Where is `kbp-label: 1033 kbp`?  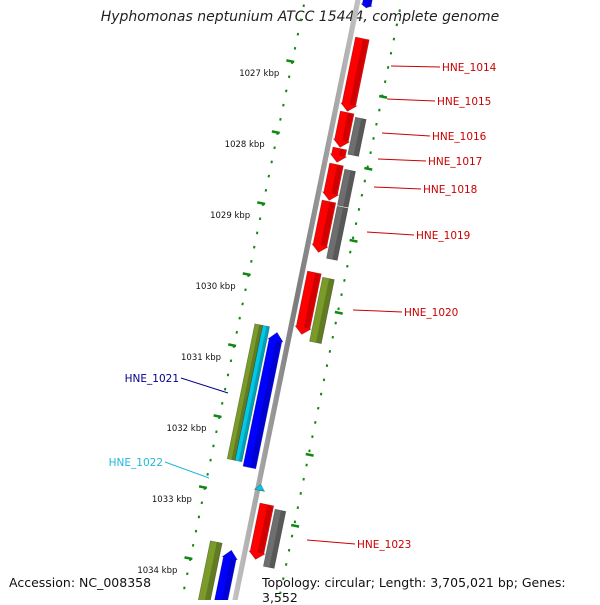
kbp-label: 1033 kbp is located at coordinates (172, 500).